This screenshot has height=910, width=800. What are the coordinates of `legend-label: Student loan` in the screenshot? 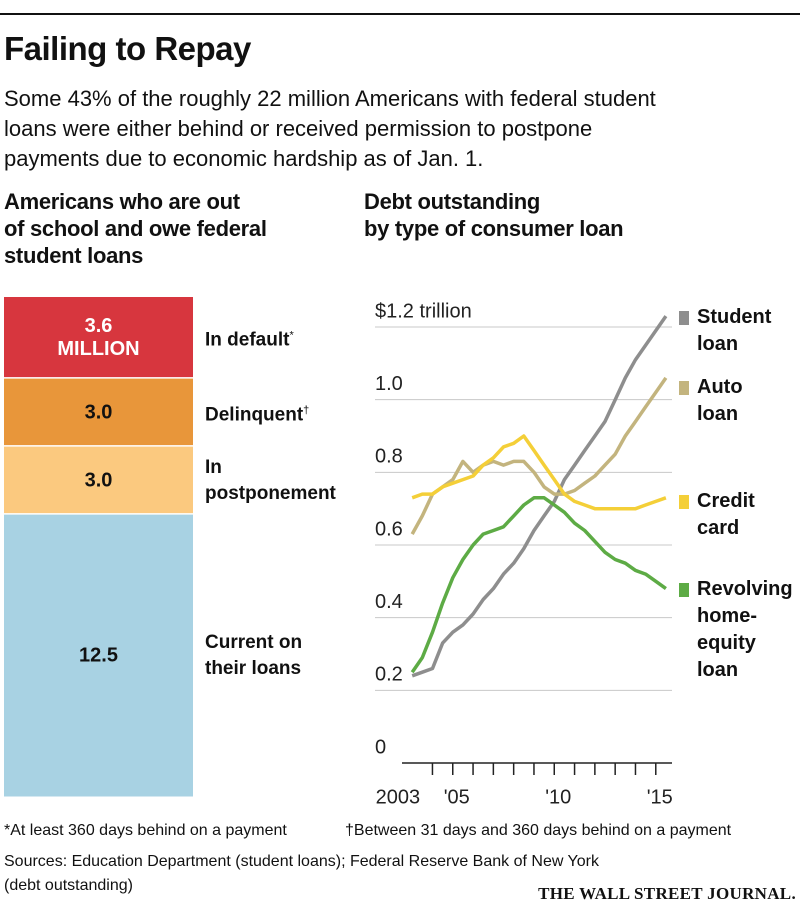 It's located at (734, 330).